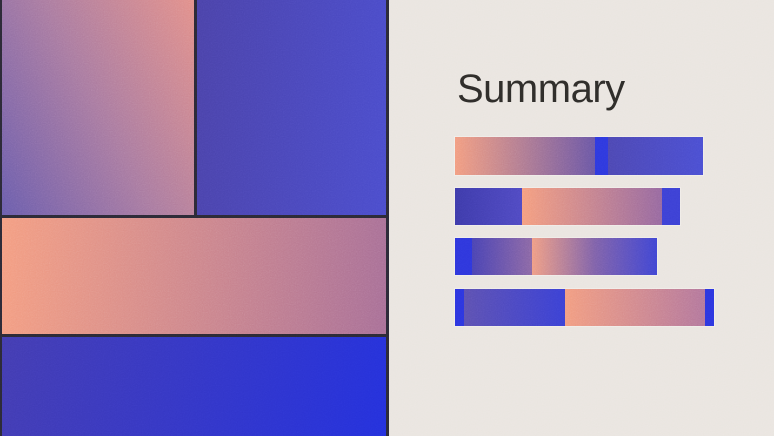  I want to click on collage-block-middle, so click(194, 276).